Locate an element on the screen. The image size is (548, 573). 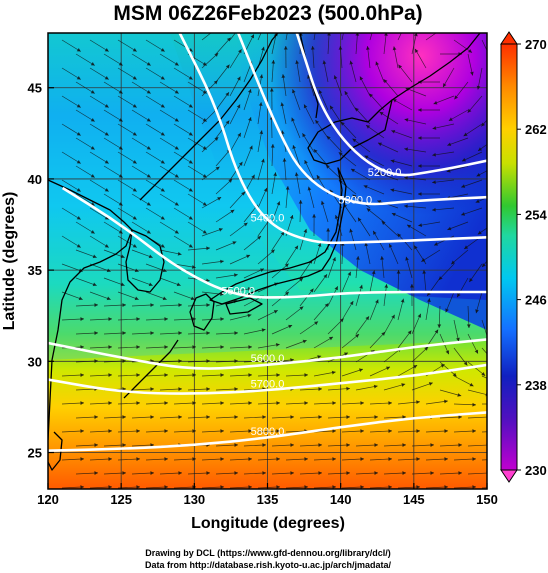
x-tick-label: 125 is located at coordinates (121, 499).